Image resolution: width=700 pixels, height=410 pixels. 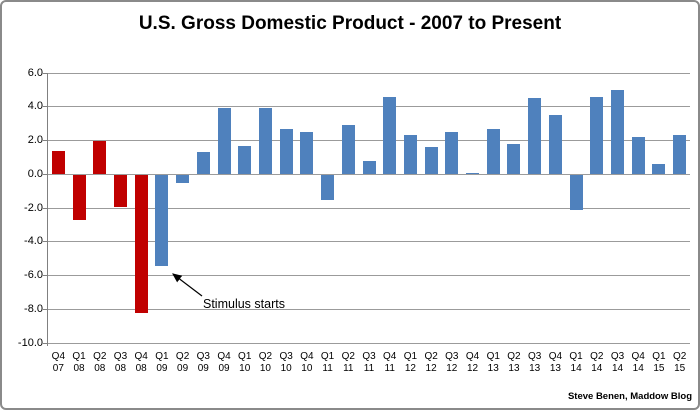 I want to click on x-axis-label-Q3-12: Q3 12, so click(x=451, y=362).